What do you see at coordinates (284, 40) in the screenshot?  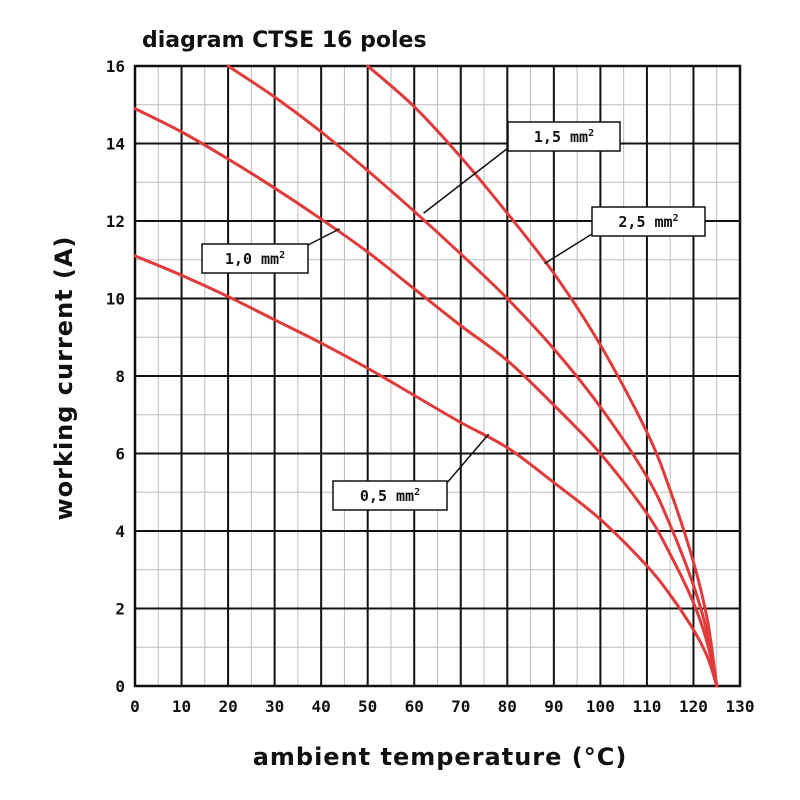 I see `chart-title: diagram CTSE 16 poles` at bounding box center [284, 40].